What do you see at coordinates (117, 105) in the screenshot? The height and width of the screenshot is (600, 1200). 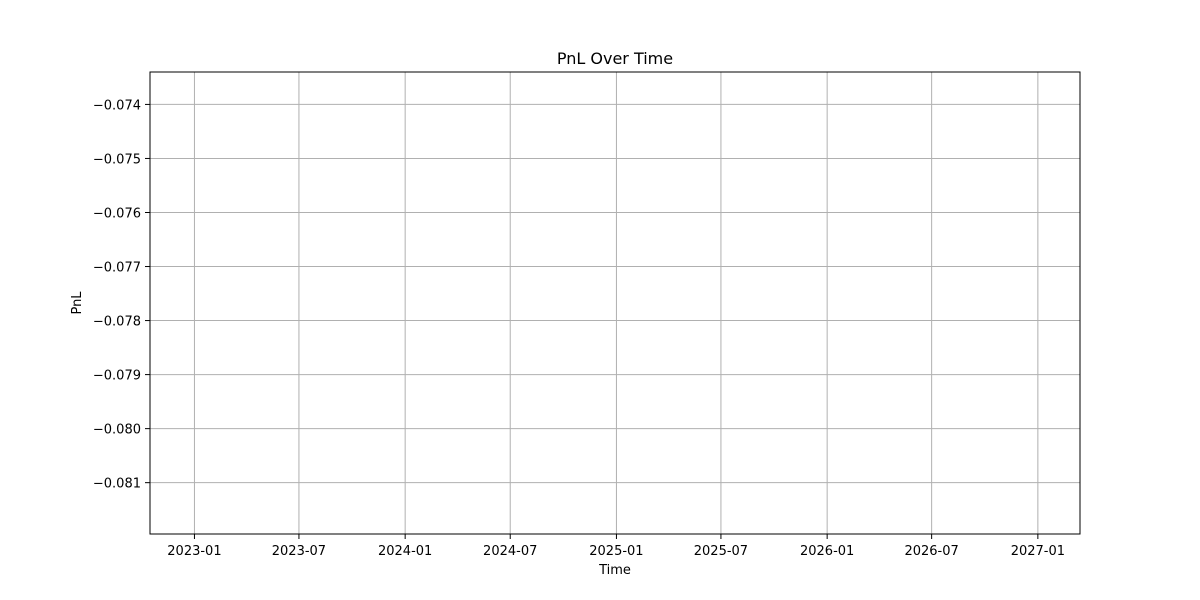 I see `y-tick-label: −0.074` at bounding box center [117, 105].